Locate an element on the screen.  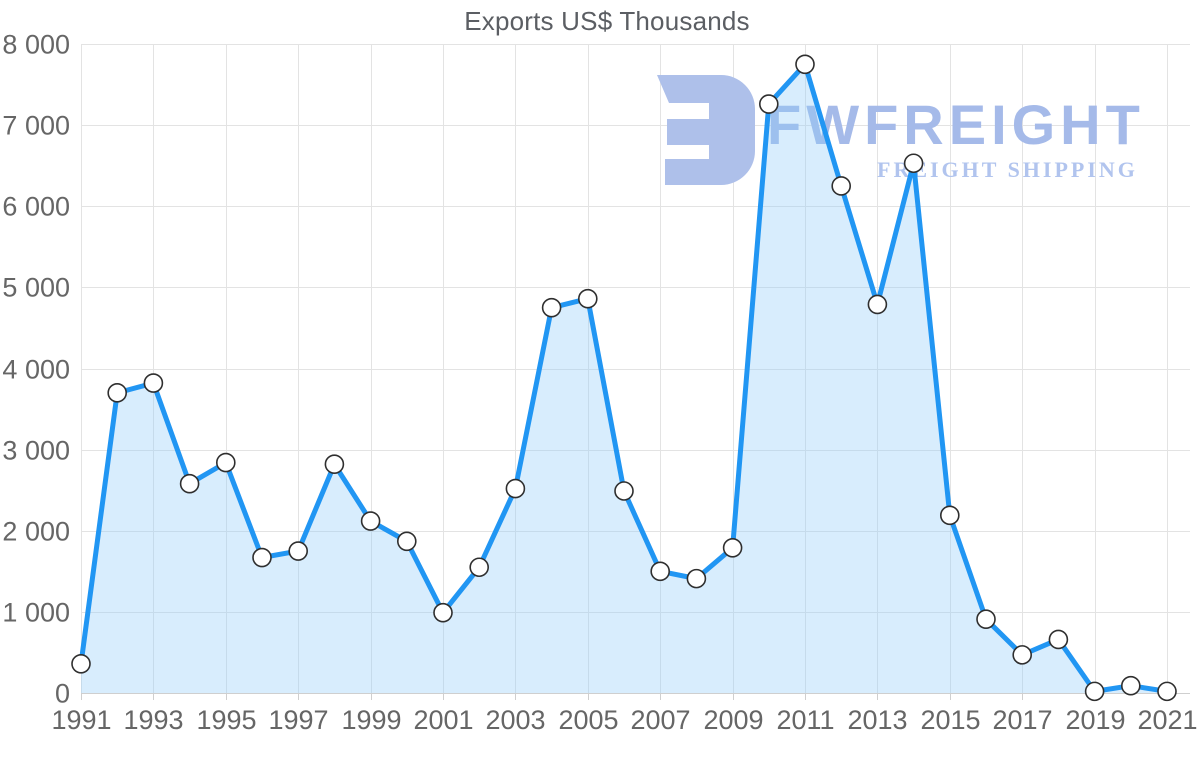
x-axis-tick-label: 1995 is located at coordinates (226, 720).